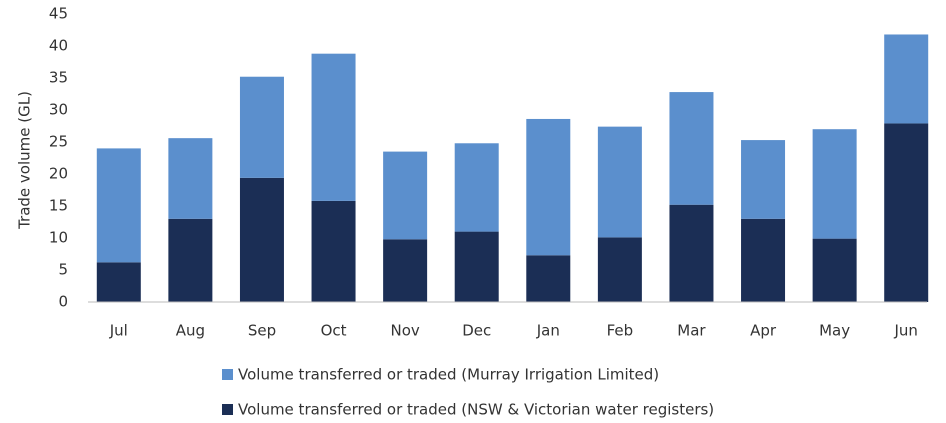  I want to click on x-tick-label: Jun, so click(905, 331).